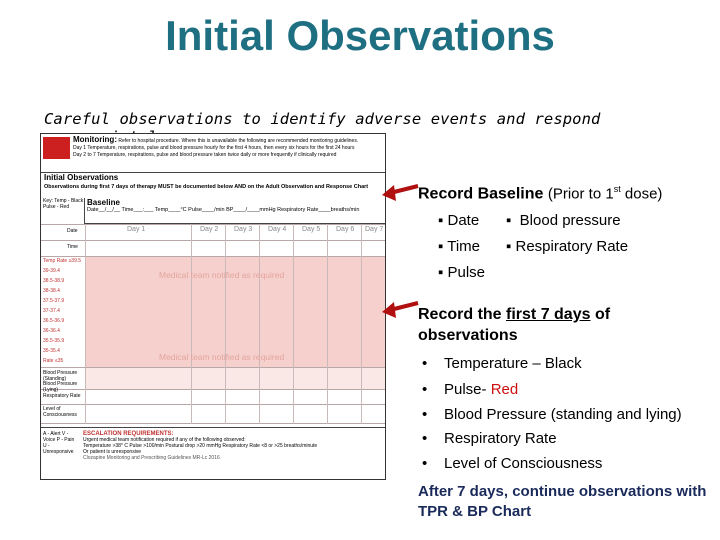 This screenshot has width=720, height=540. I want to click on baseline-item-label: Date, so click(463, 220).